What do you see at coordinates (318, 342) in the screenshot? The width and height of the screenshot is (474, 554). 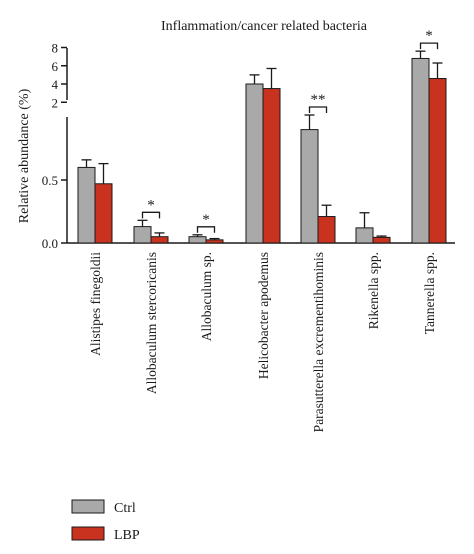 I see `x-tick-label: Parasutterella excrementihominis` at bounding box center [318, 342].